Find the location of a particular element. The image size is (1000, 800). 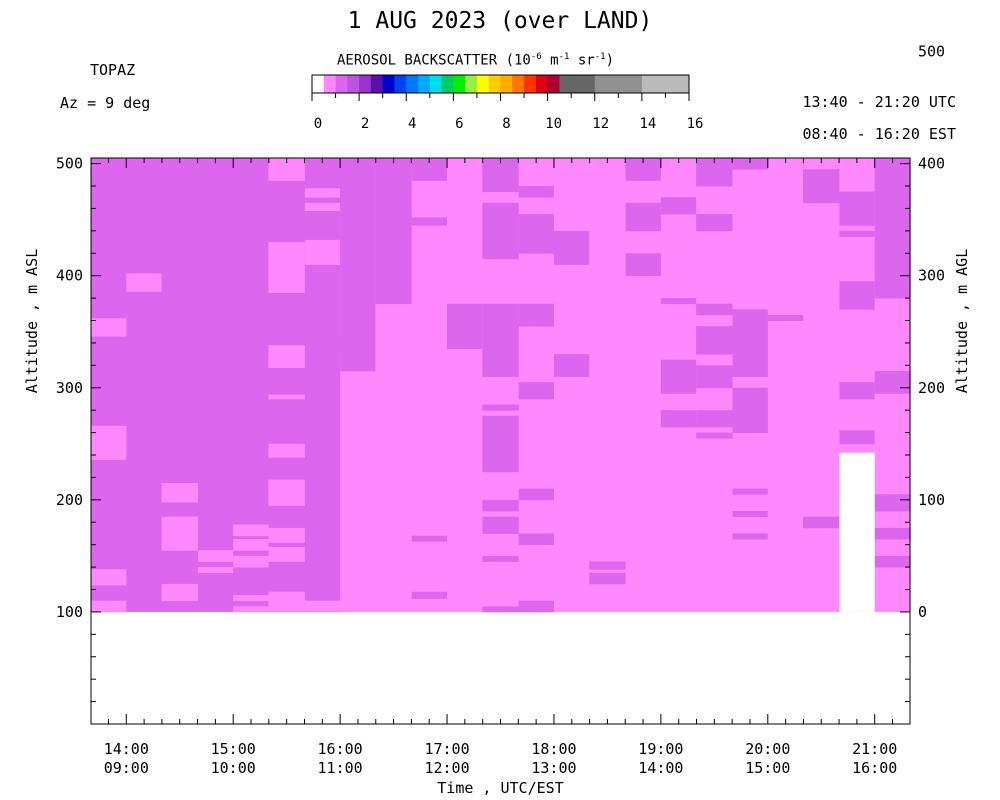

y-axis-label-right: Altitude , m AGL is located at coordinates (962, 321).